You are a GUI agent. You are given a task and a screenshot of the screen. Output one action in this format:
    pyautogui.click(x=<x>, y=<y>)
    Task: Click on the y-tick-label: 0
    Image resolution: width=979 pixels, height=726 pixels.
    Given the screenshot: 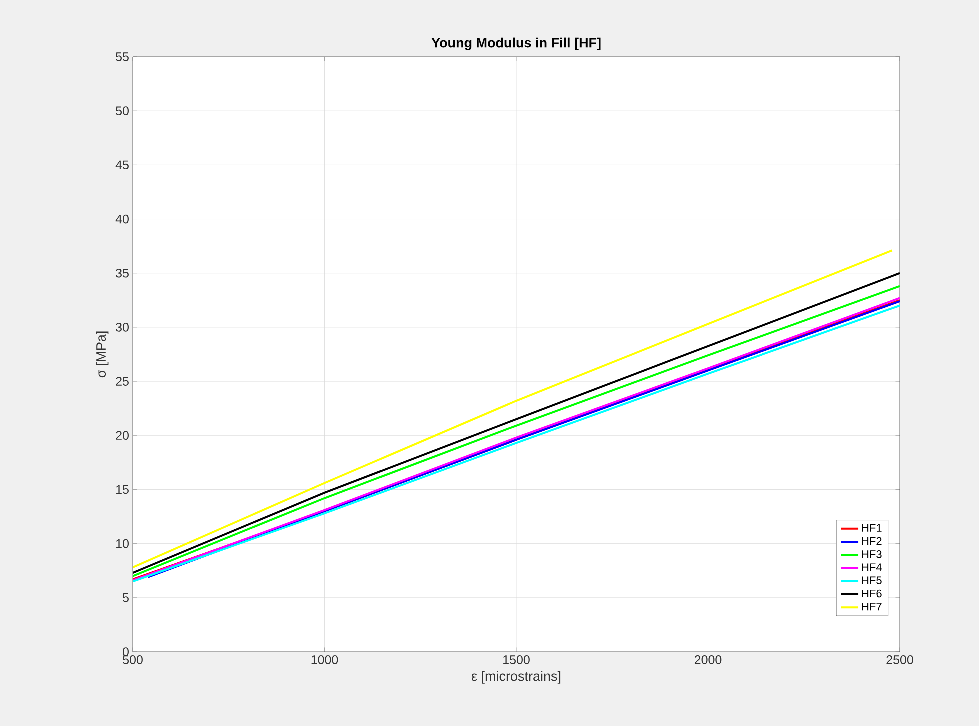 What is the action you would take?
    pyautogui.click(x=126, y=652)
    